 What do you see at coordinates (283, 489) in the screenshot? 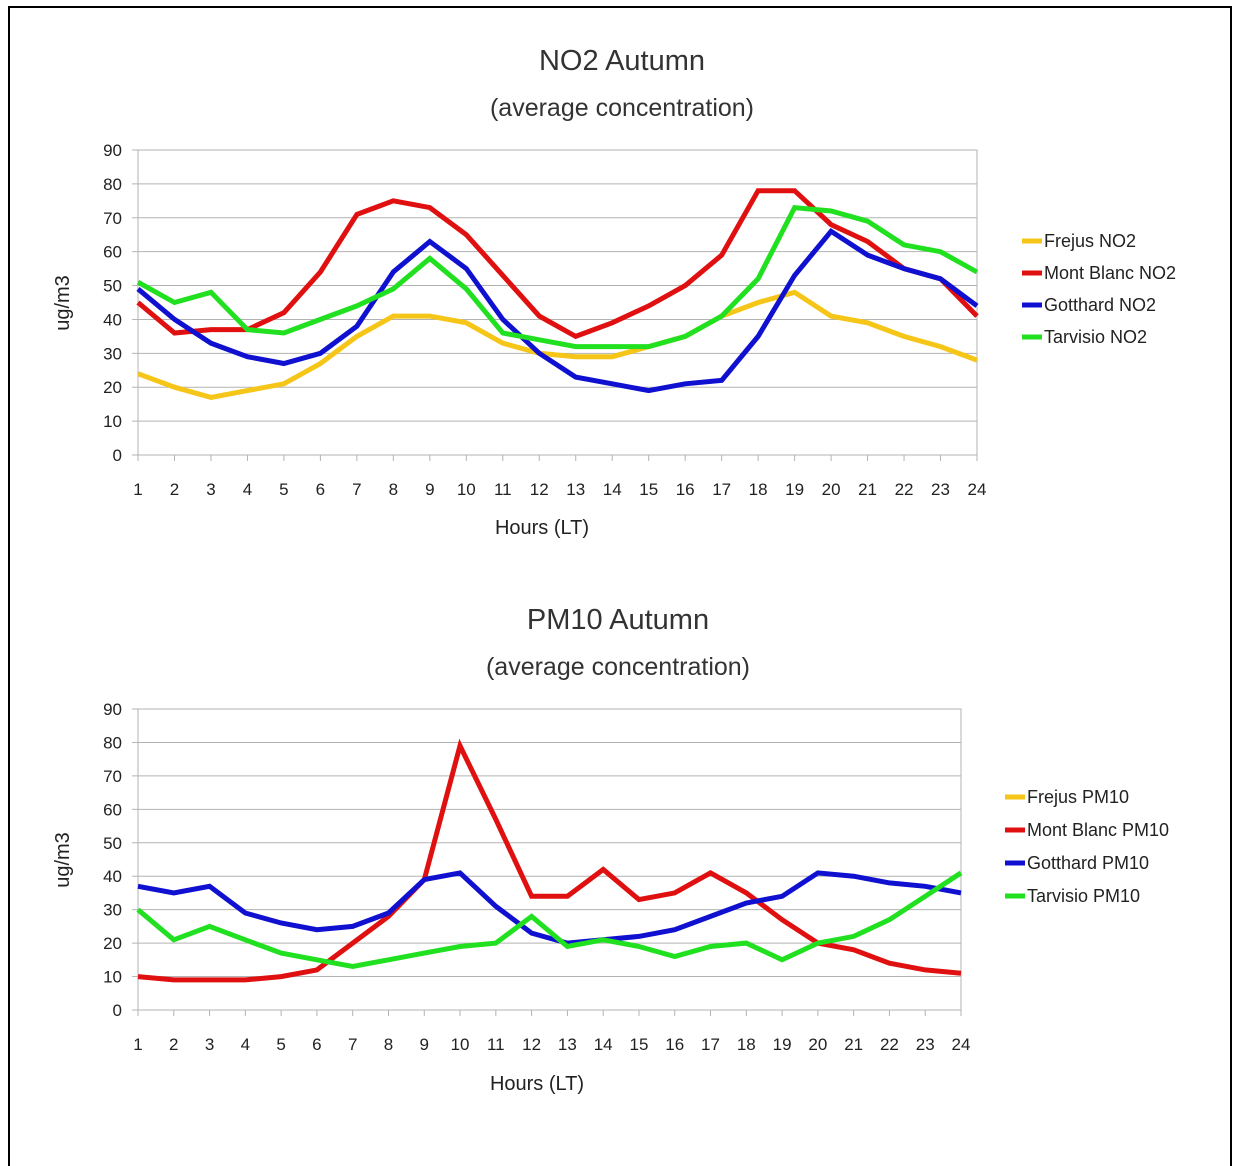
I see `x-tick-label: 5` at bounding box center [283, 489].